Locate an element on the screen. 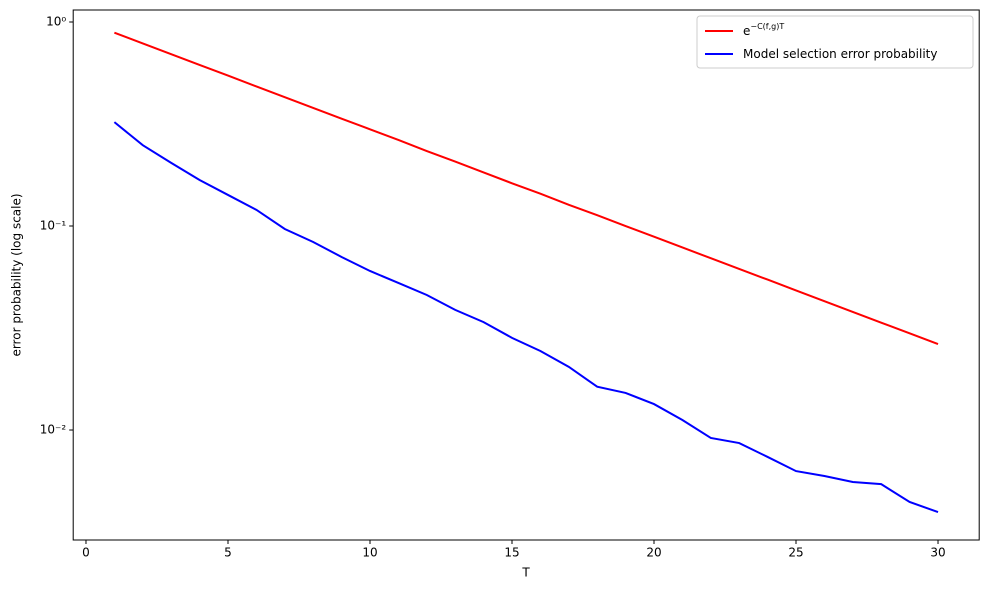 The image size is (989, 594). y-tick-label: 10⁻¹ is located at coordinates (53, 226).